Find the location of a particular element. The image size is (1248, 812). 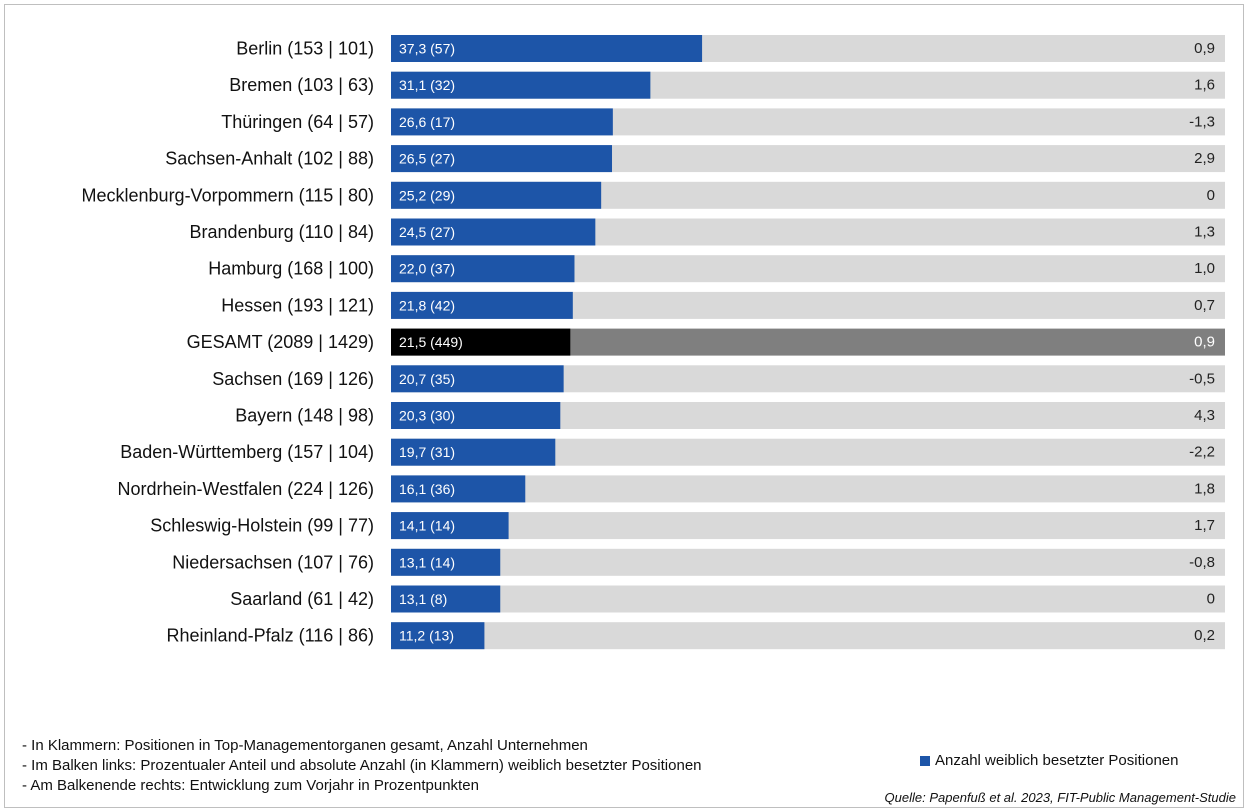

value-label: 19,7 (31) is located at coordinates (427, 452).